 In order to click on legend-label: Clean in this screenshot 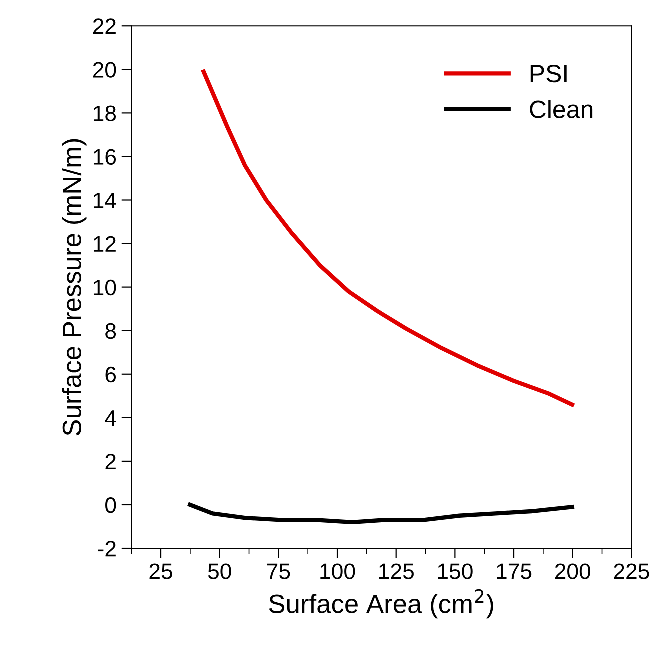, I will do `click(561, 109)`.